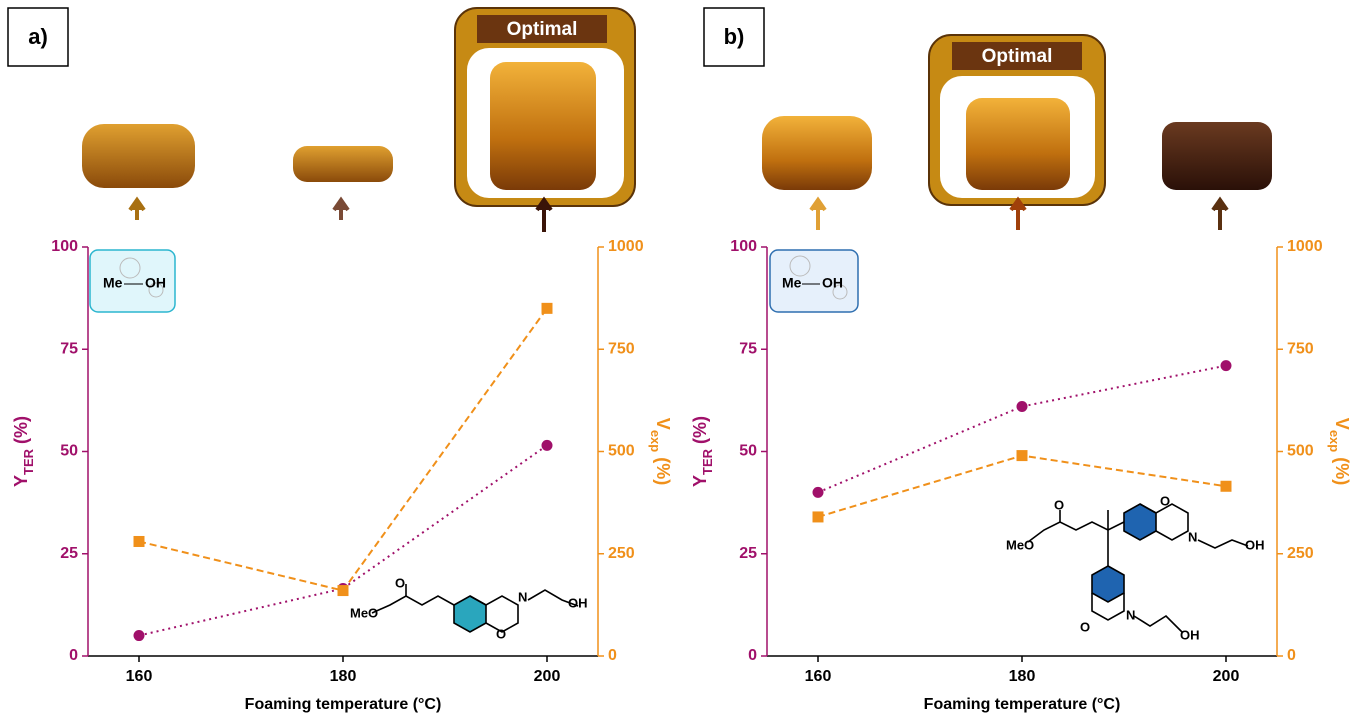  I want to click on axis-label: Vexp (%), so click(1339, 451).